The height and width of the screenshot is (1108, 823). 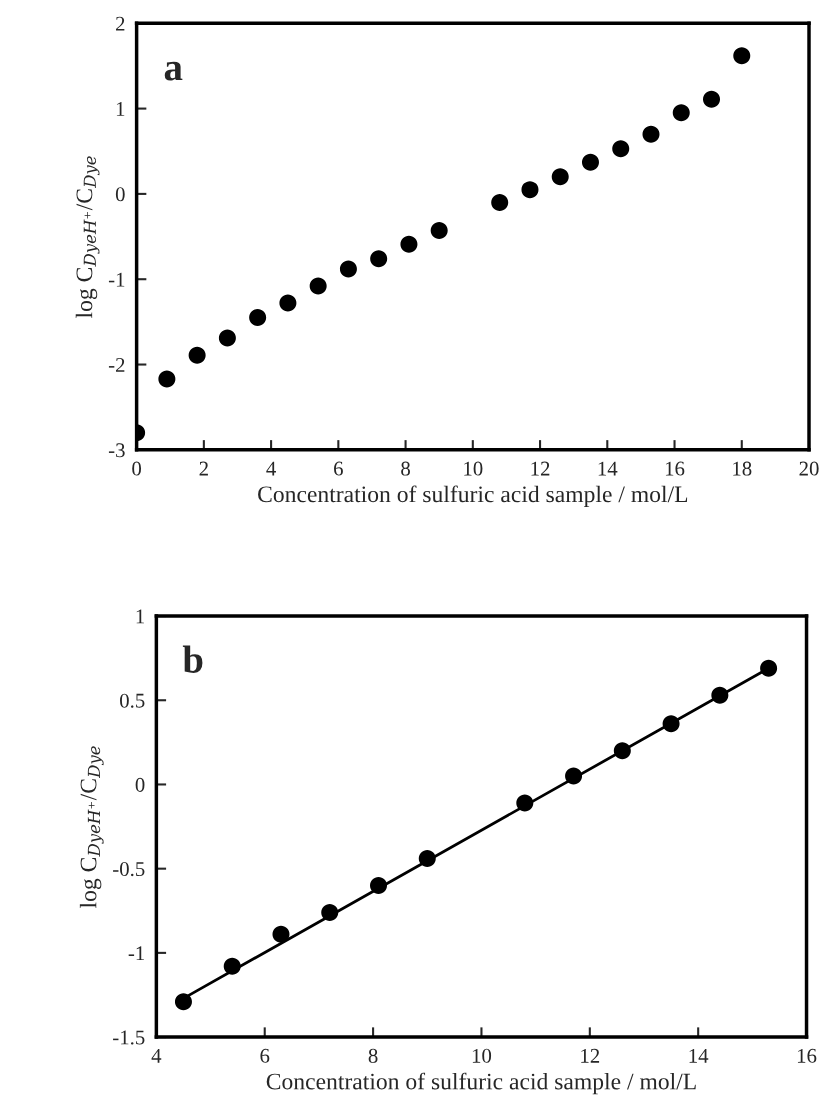 What do you see at coordinates (173, 71) in the screenshot?
I see `annotation: a` at bounding box center [173, 71].